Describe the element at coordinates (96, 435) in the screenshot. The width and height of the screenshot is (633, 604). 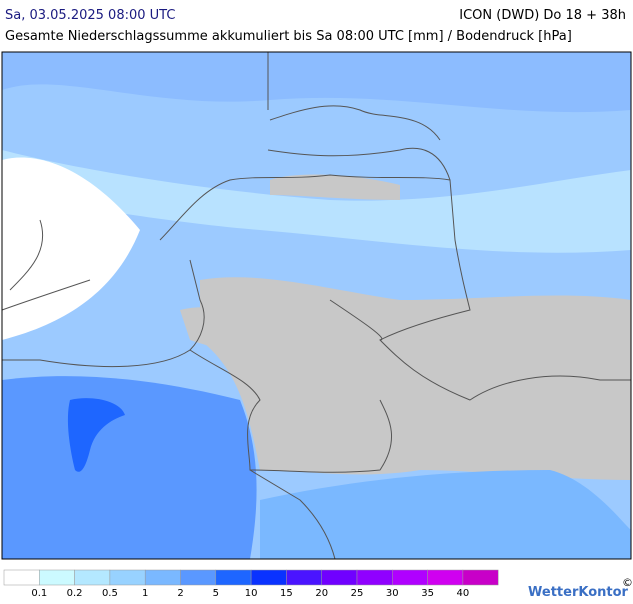
I see `heavy-rain` at that location.